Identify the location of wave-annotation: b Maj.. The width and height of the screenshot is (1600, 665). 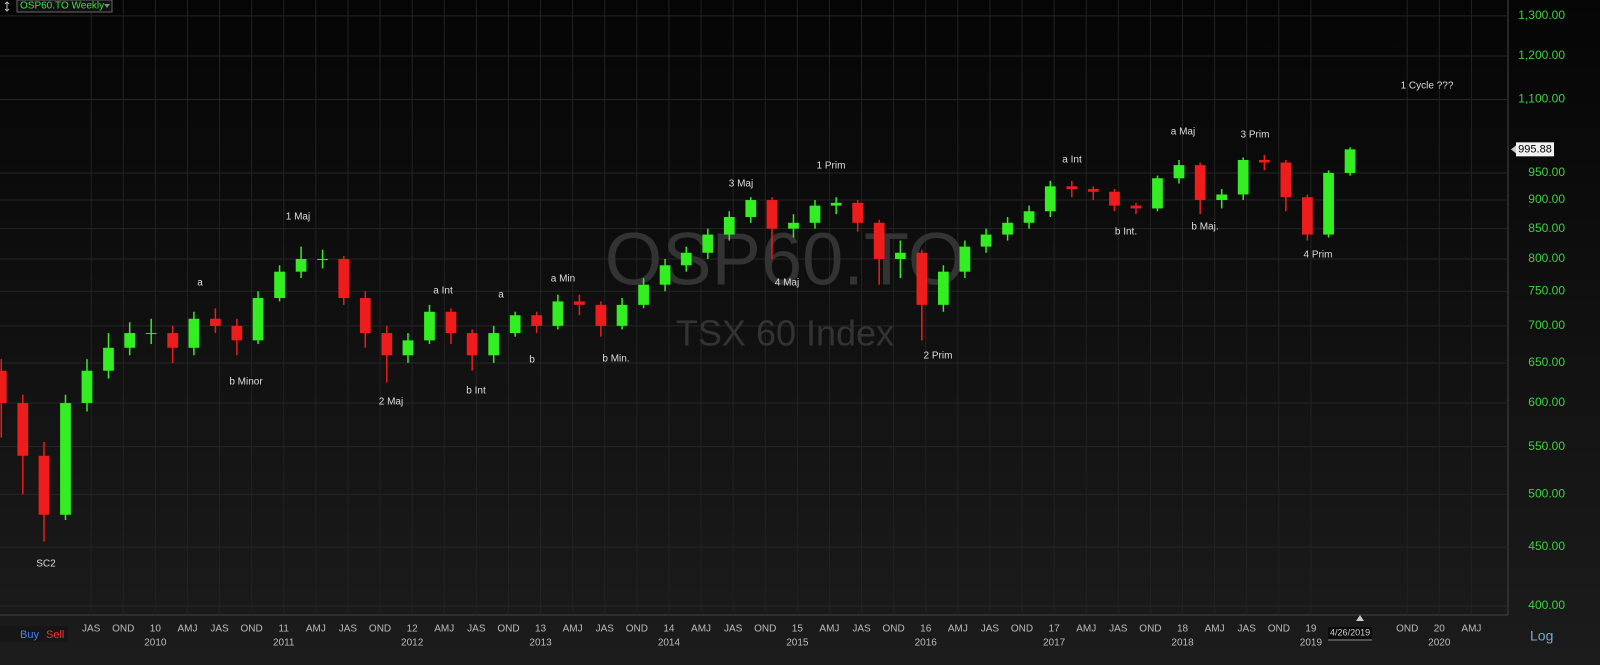
(1204, 227).